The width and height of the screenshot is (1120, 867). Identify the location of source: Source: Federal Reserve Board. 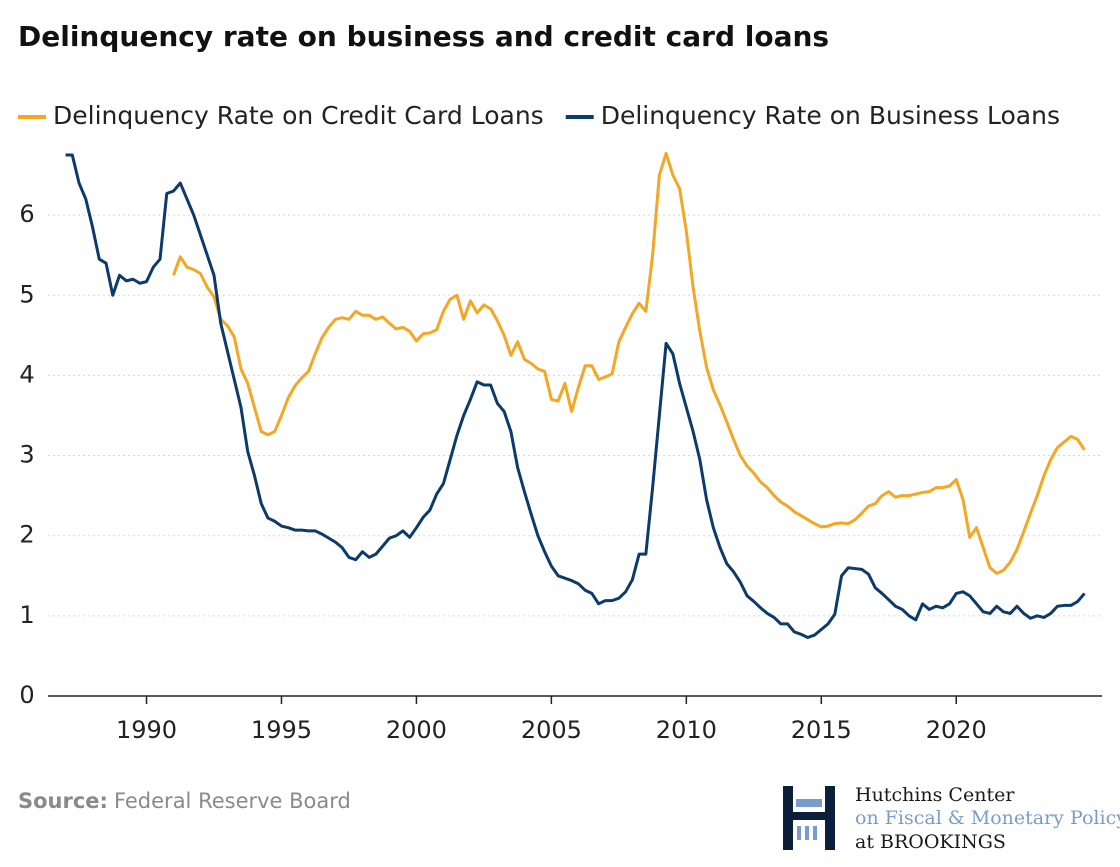
(184, 801).